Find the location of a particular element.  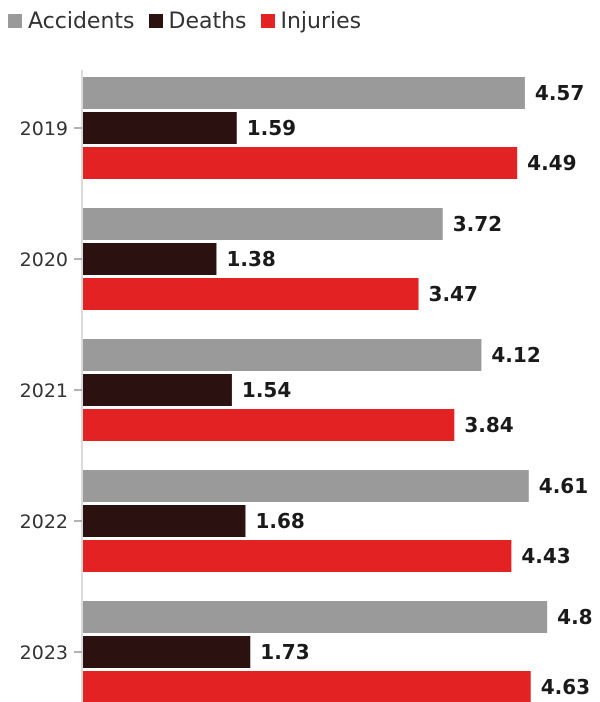

bar-injuries-2019 is located at coordinates (300, 163).